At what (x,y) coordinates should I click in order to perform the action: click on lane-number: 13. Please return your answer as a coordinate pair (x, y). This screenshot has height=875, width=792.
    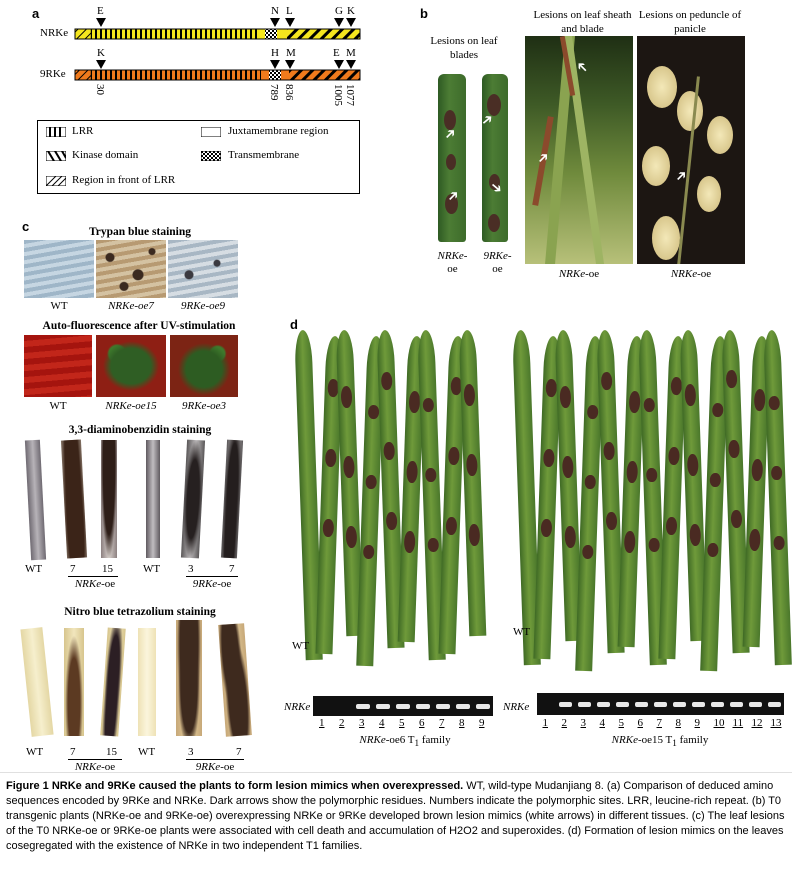
    Looking at the image, I should click on (776, 723).